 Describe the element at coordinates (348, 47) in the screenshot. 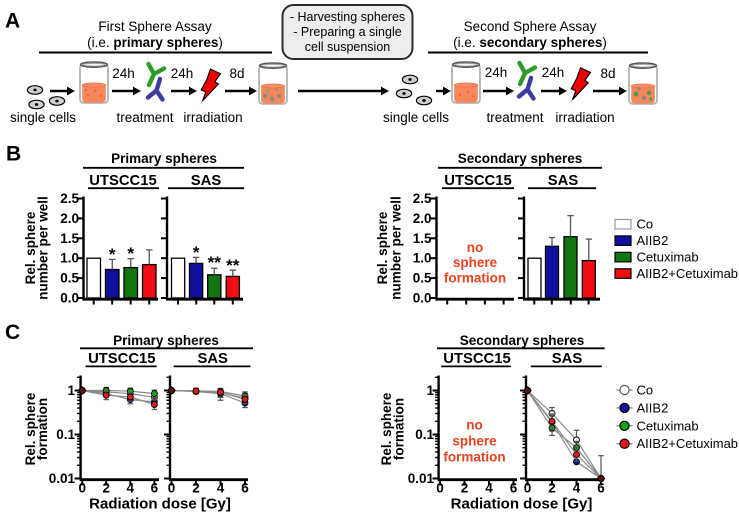

I see `svg-text: cell suspension` at that location.